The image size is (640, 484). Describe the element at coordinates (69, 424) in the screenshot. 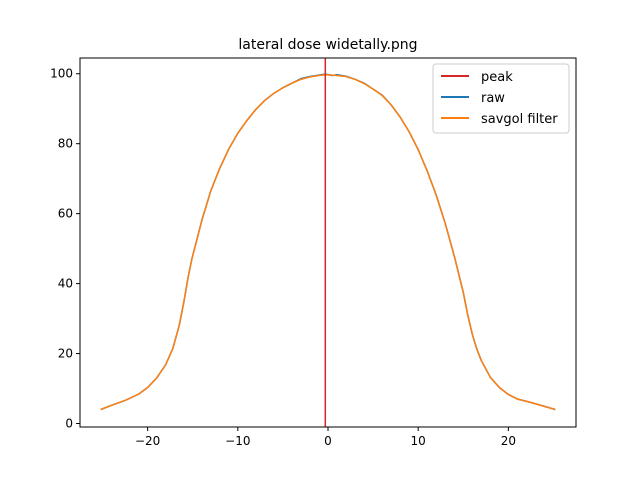

I see `y-tick-label: 0` at that location.